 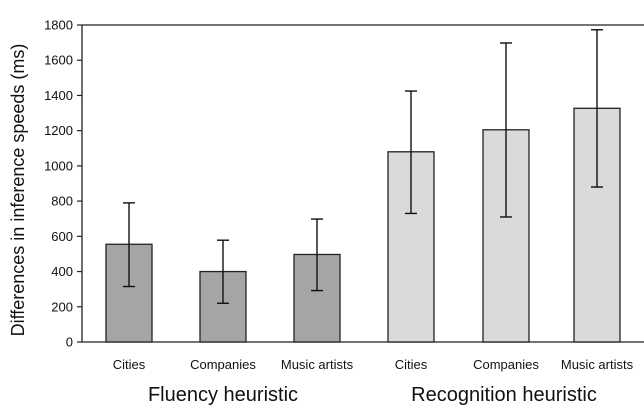 What do you see at coordinates (58, 165) in the screenshot?
I see `y-tick-label: 1000` at bounding box center [58, 165].